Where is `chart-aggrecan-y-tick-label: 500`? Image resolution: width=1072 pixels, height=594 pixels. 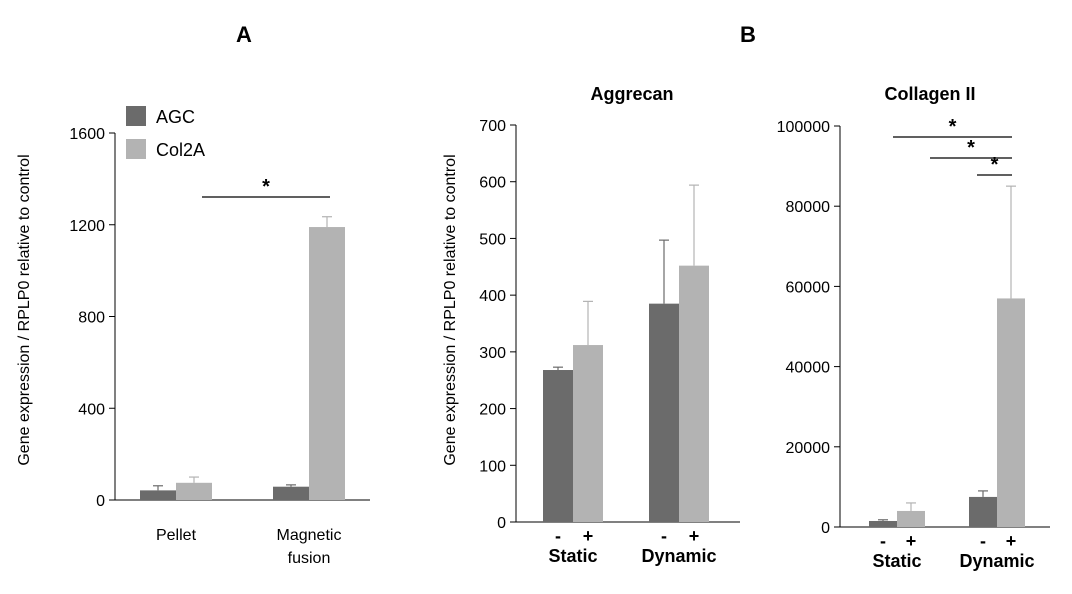 chart-aggrecan-y-tick-label: 500 is located at coordinates (492, 239).